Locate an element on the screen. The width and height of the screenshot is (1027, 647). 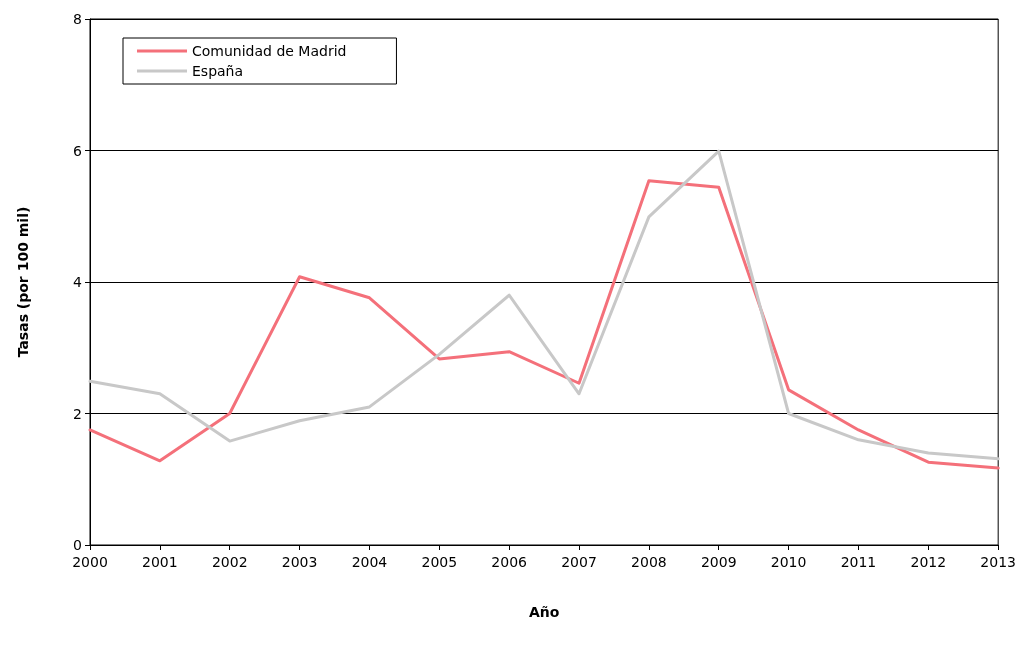
x-tick-label: 2005 is located at coordinates (439, 562).